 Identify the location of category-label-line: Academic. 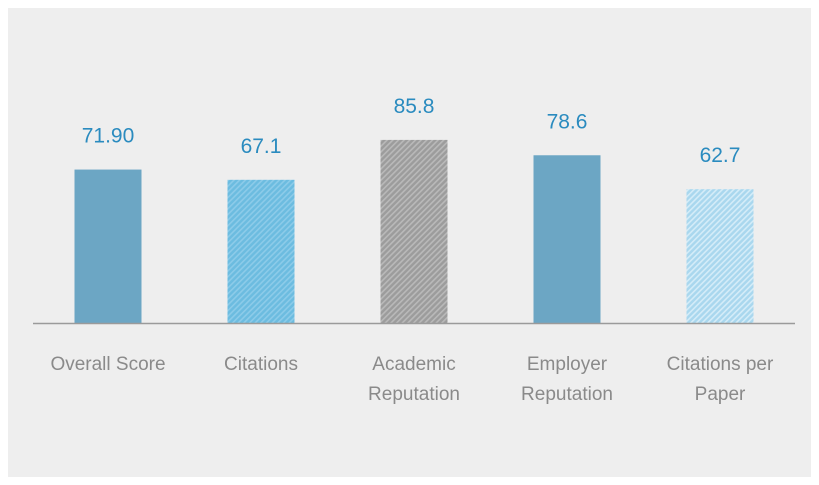
(413, 364).